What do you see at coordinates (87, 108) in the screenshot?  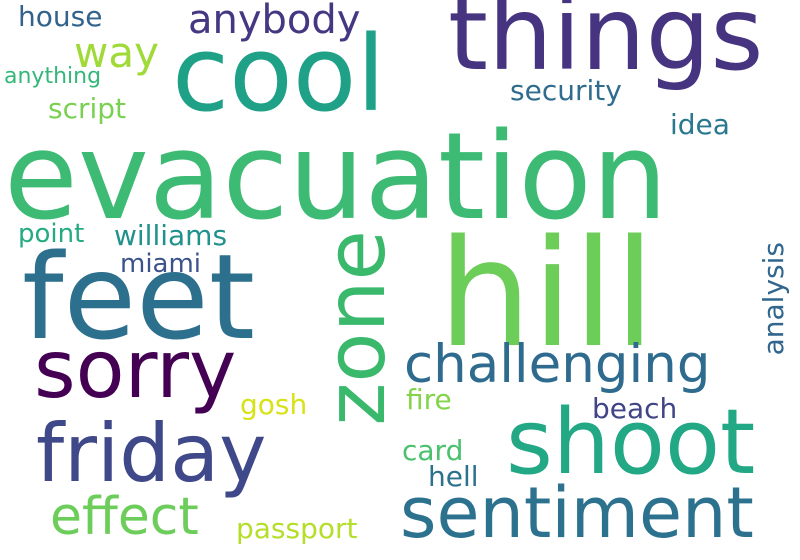 I see `word-script: script` at bounding box center [87, 108].